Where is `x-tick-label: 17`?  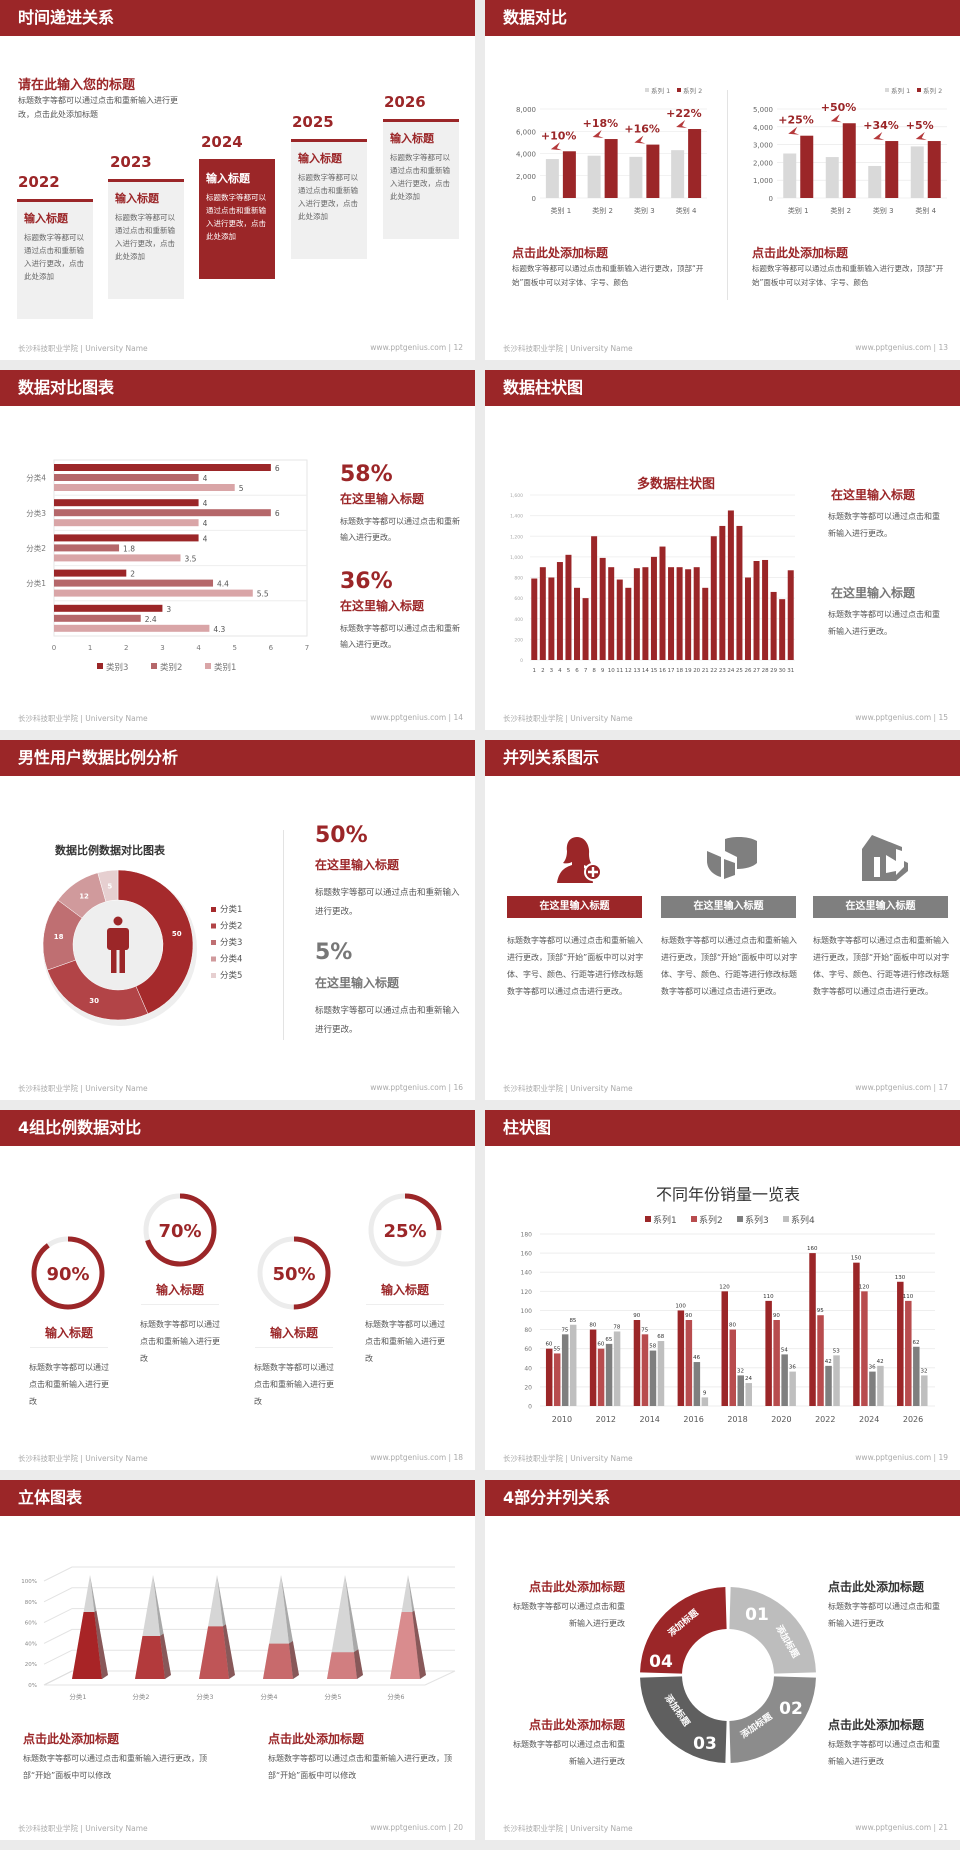
x-tick-label: 17 is located at coordinates (671, 671).